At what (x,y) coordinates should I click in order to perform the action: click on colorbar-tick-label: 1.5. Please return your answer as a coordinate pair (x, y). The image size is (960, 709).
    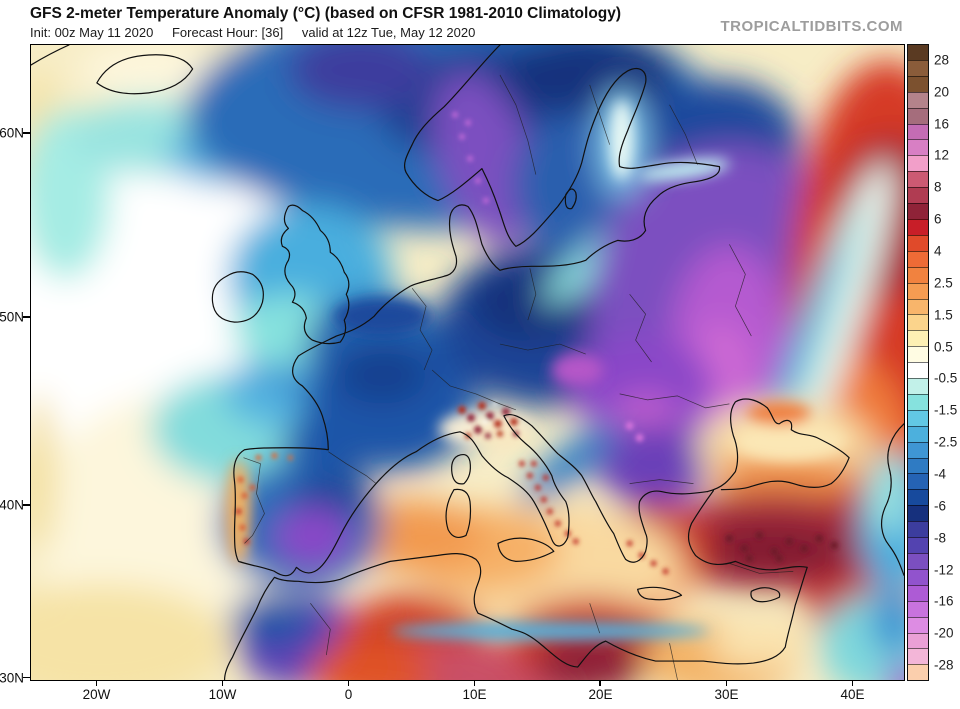
    Looking at the image, I should click on (943, 315).